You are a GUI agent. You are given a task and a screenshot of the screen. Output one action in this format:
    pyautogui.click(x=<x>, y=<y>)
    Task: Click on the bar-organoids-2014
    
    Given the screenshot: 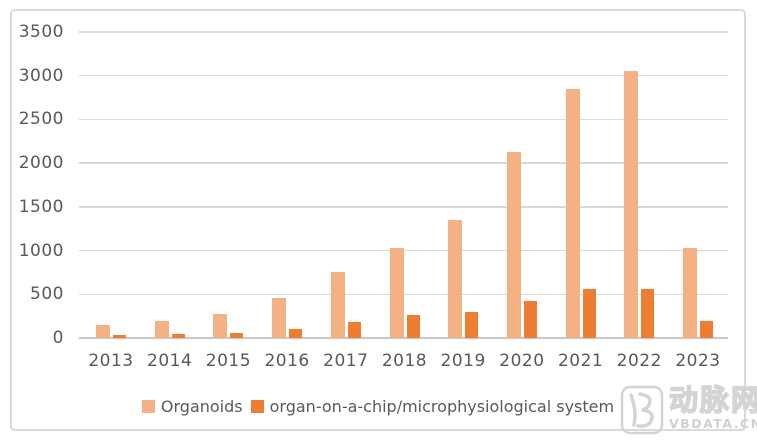 What is the action you would take?
    pyautogui.click(x=161, y=329)
    